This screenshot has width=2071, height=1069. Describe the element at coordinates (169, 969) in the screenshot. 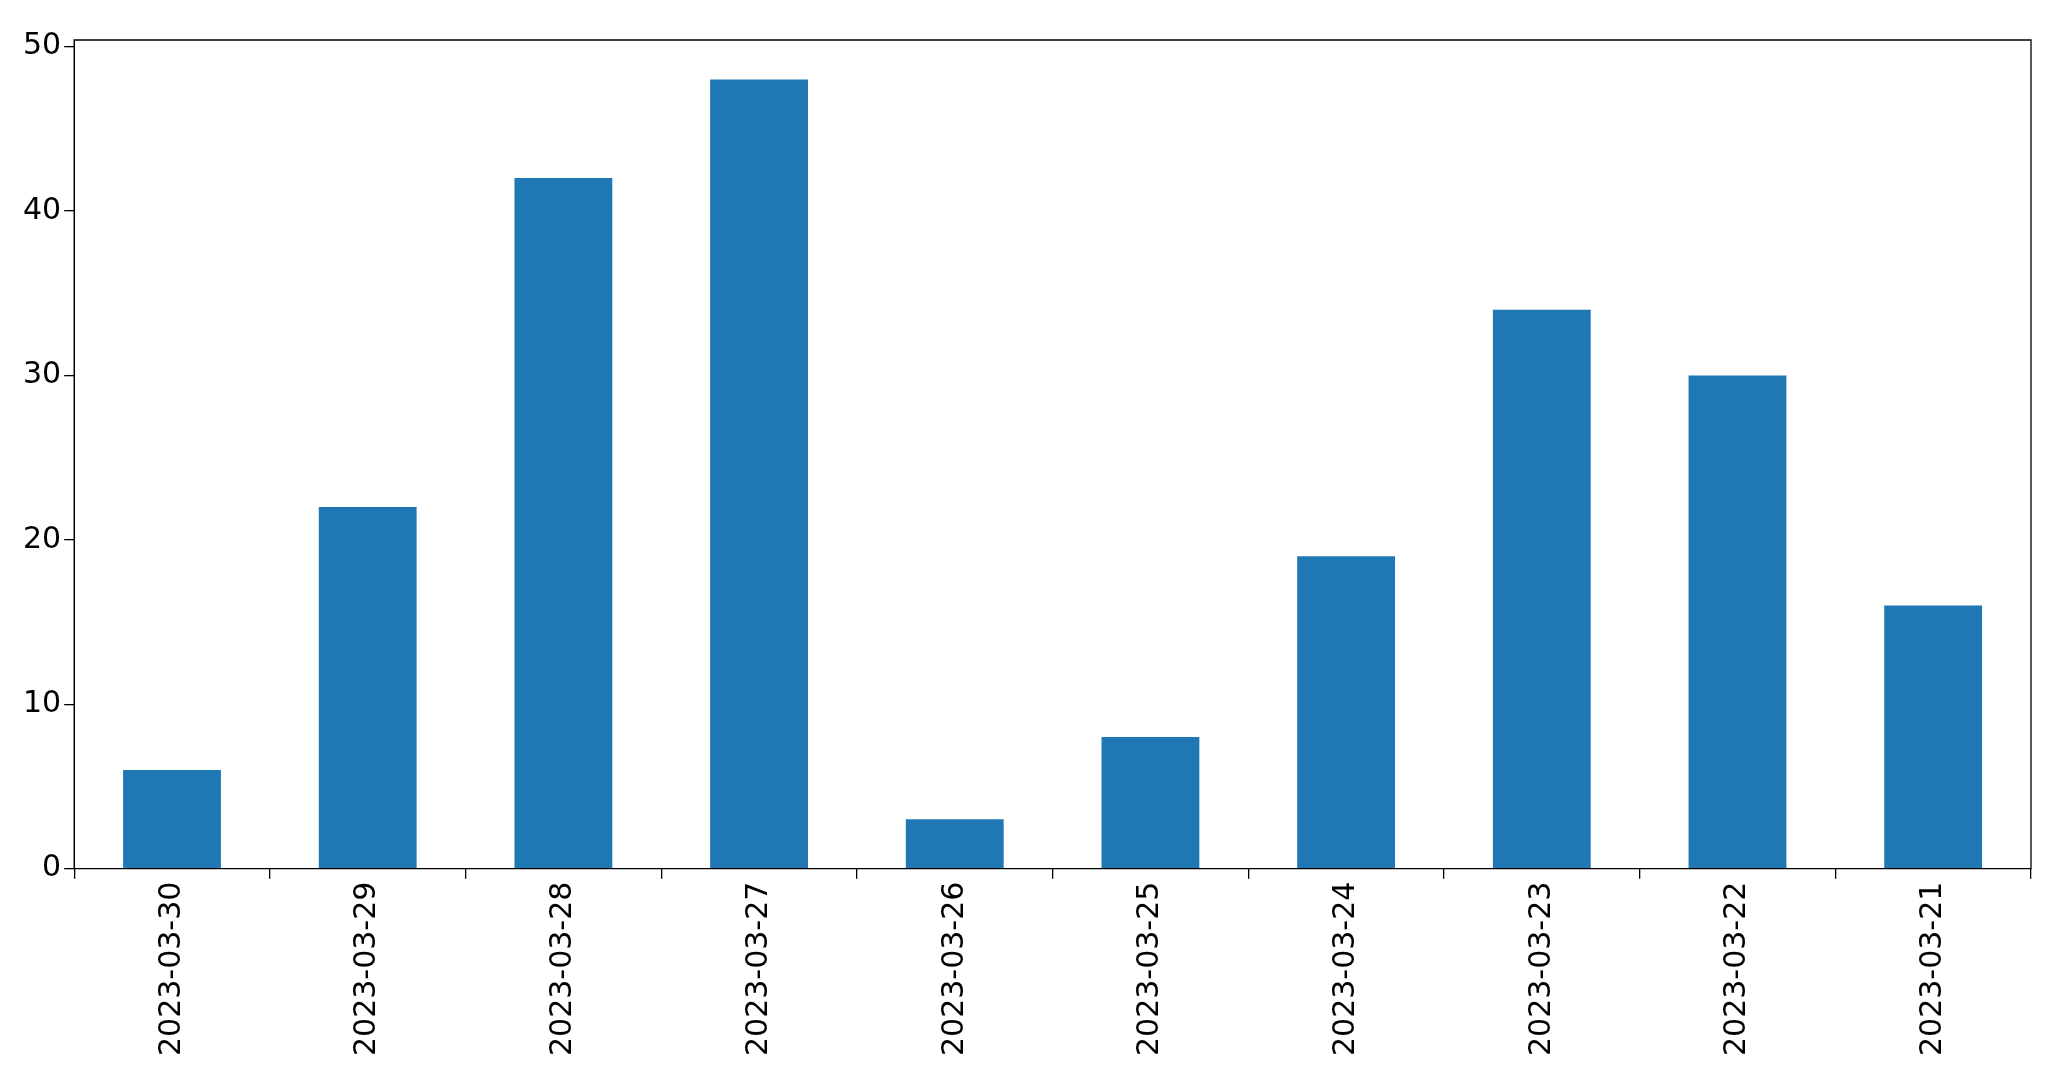

I see `x-tick-label: 2023-03-30` at that location.